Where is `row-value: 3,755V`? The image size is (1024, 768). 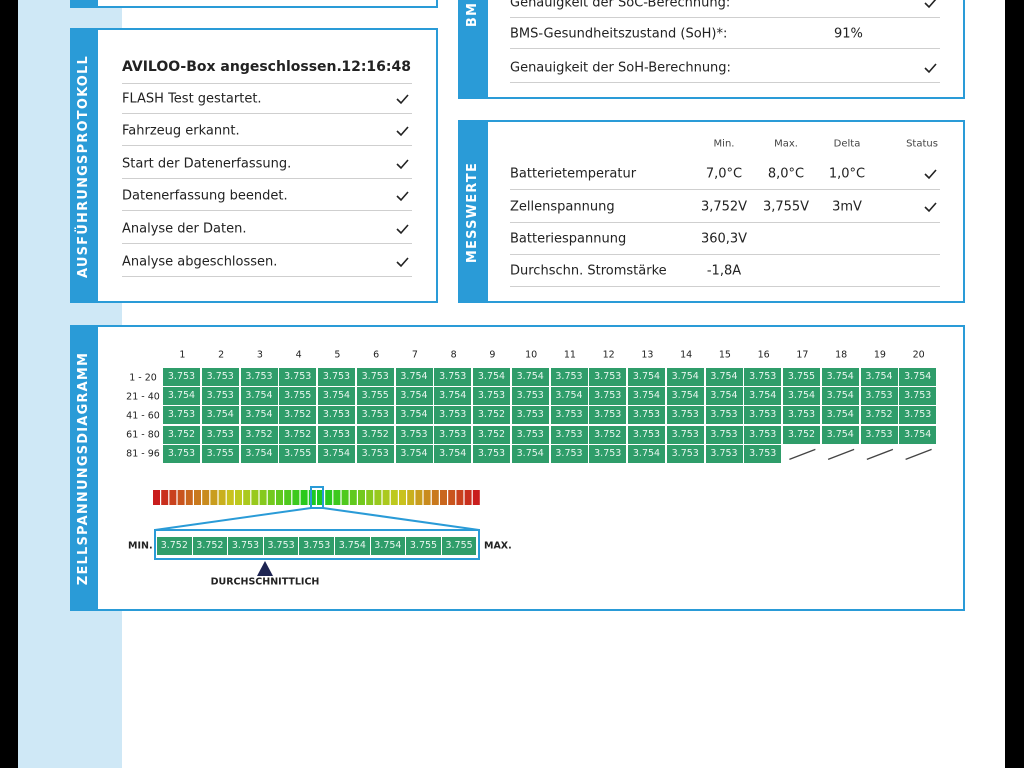
row-value: 3,755V is located at coordinates (786, 207).